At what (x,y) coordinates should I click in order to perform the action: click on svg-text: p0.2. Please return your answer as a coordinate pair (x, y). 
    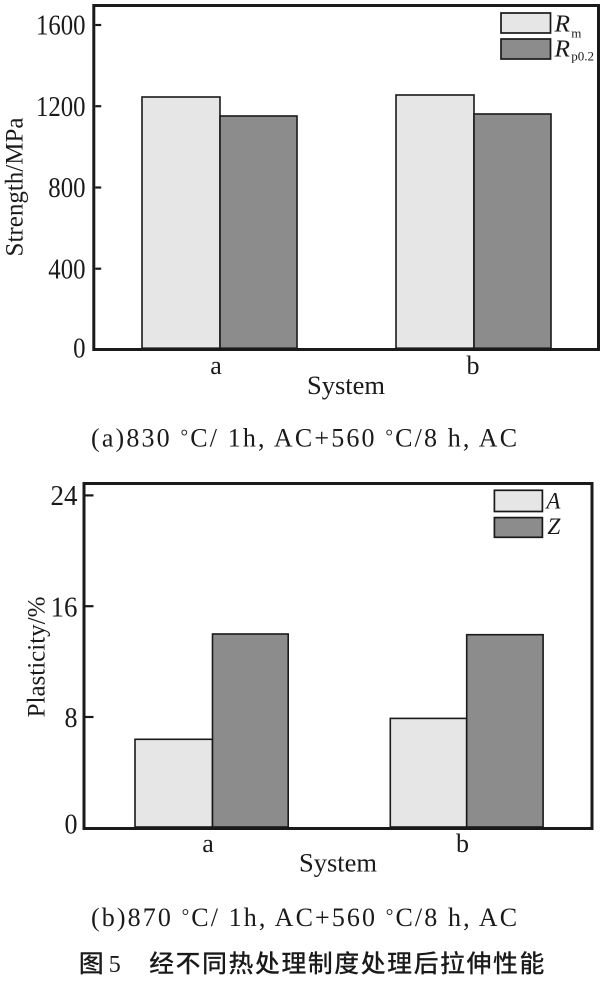
    Looking at the image, I should click on (582, 56).